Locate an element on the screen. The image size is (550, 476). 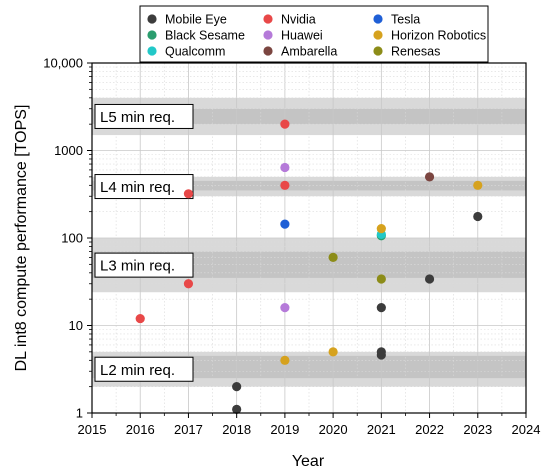
x-tick-label: 2019 is located at coordinates (284, 429).